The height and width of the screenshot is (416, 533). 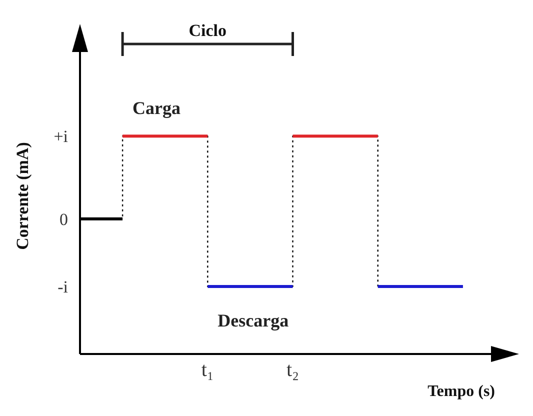 I want to click on x-axis-title: Tempo (s), so click(x=461, y=391).